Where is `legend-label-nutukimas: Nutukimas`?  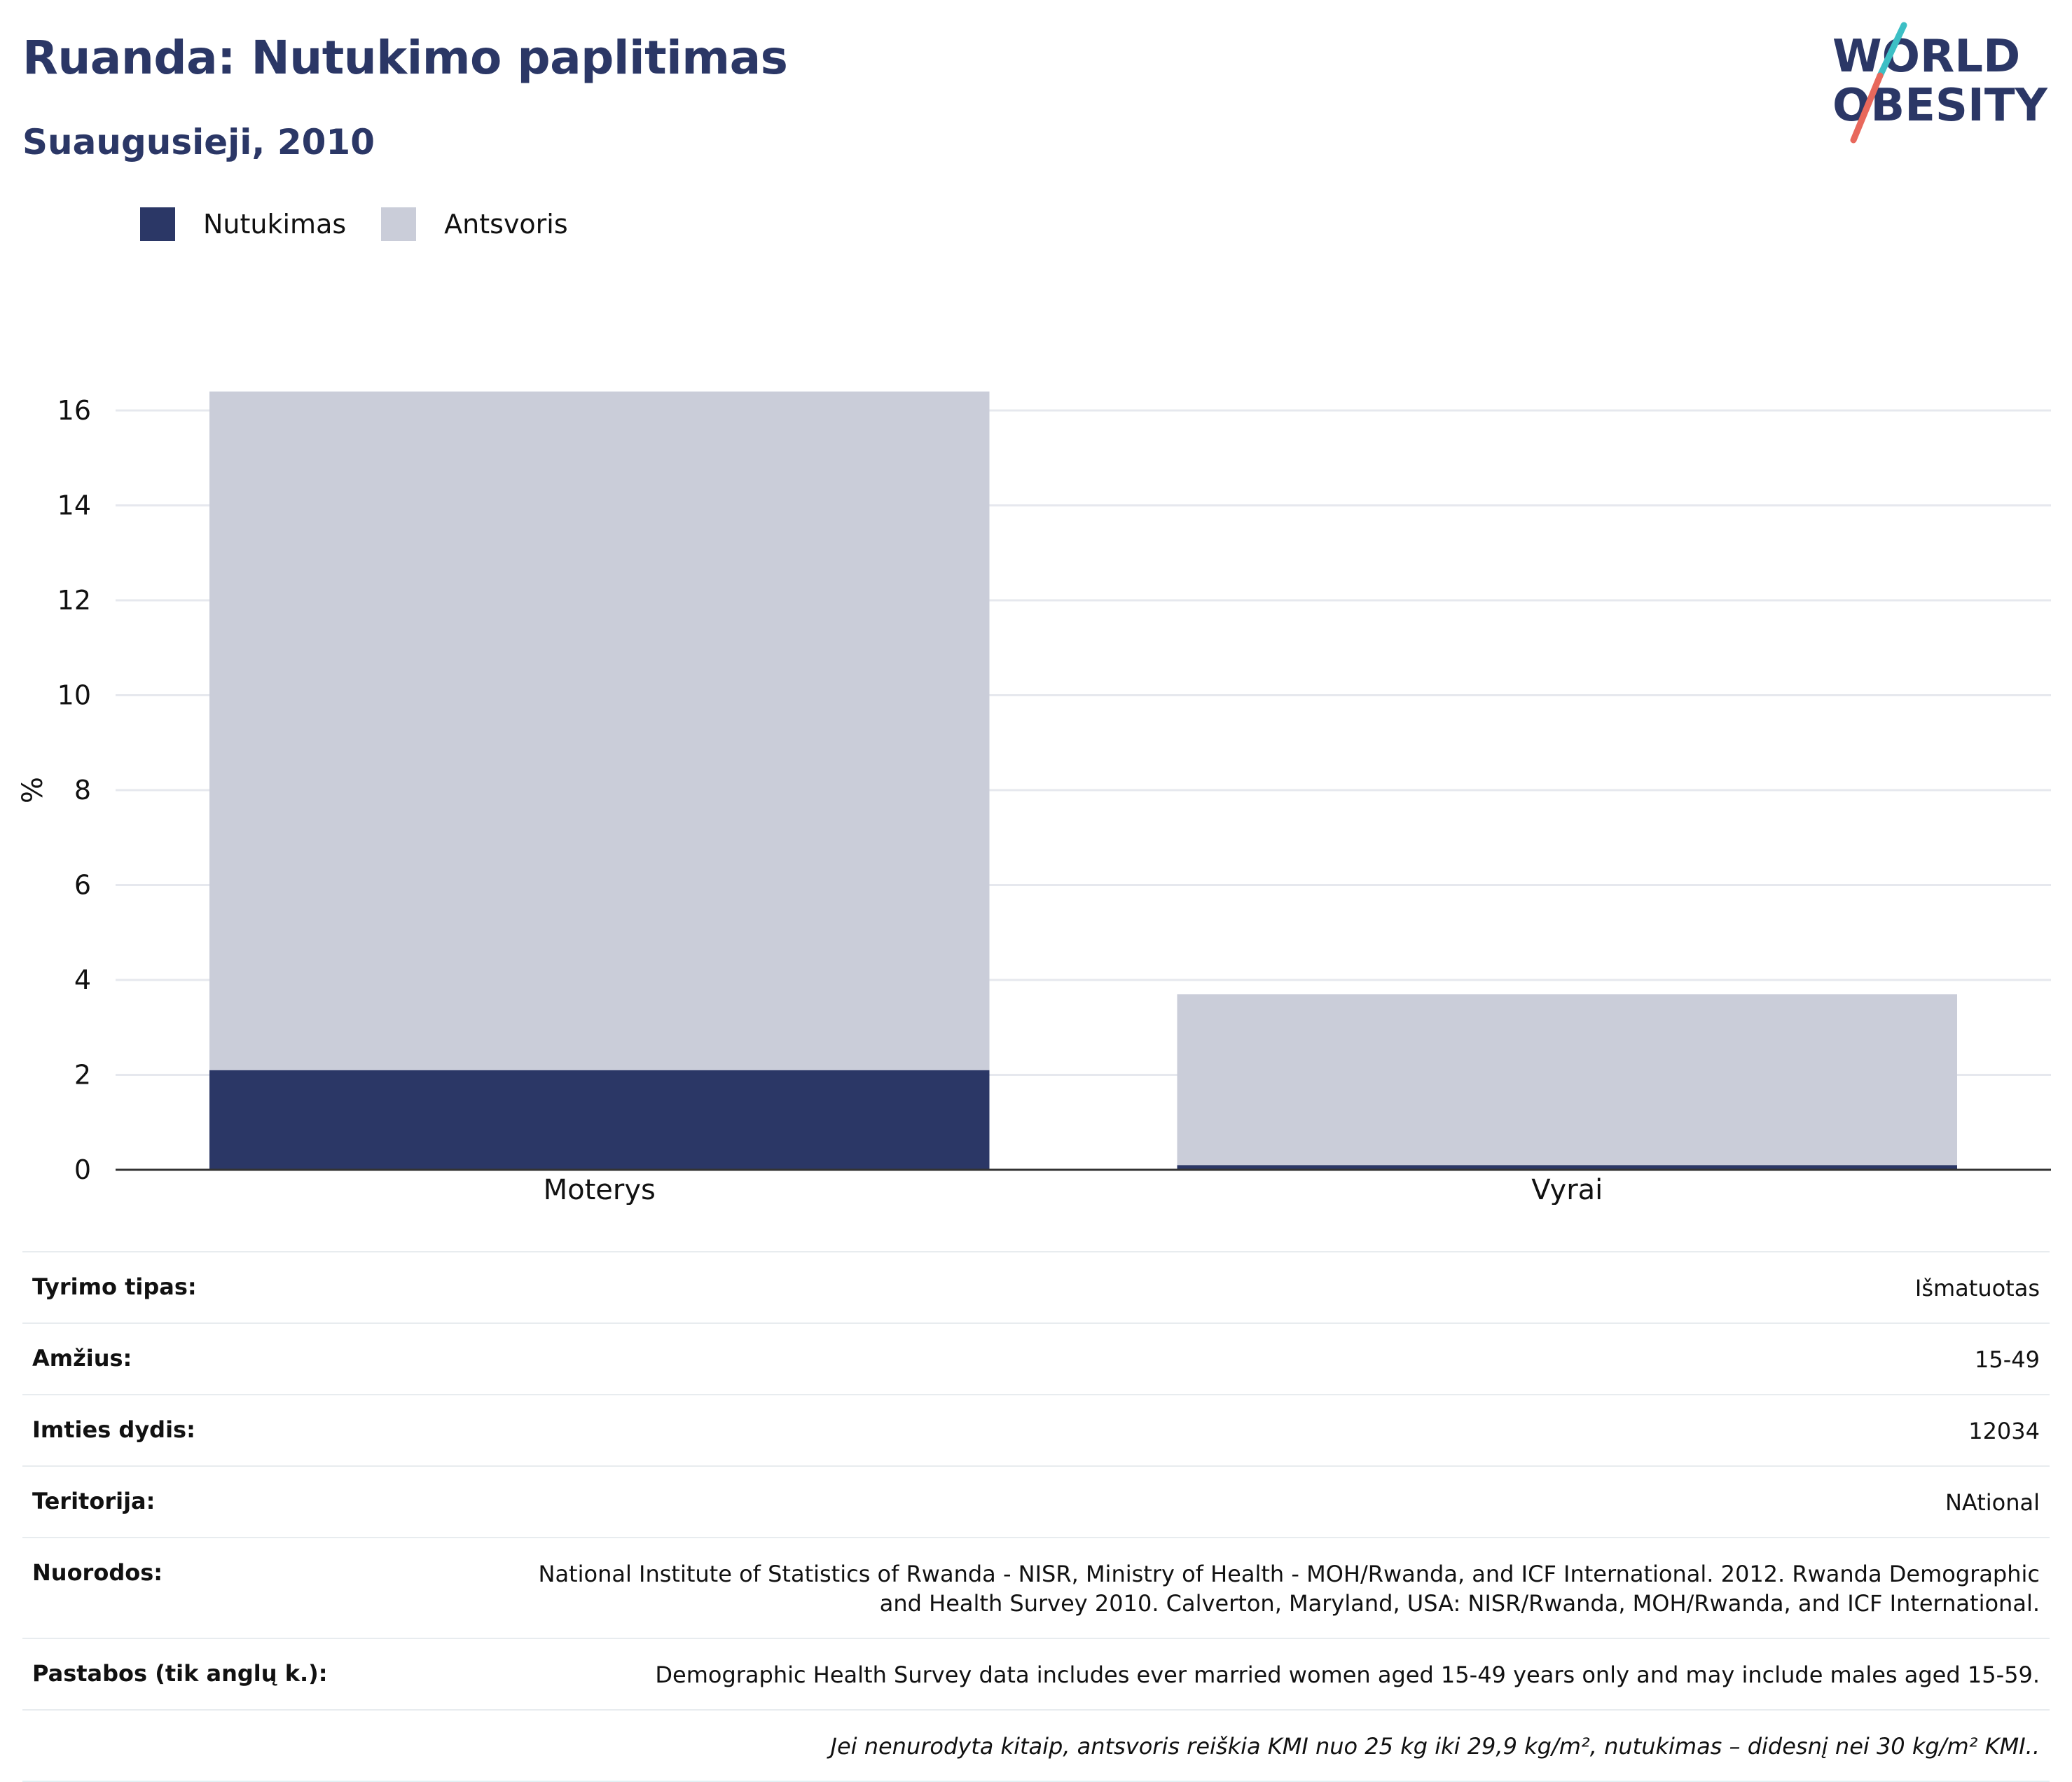 legend-label-nutukimas: Nutukimas is located at coordinates (275, 224).